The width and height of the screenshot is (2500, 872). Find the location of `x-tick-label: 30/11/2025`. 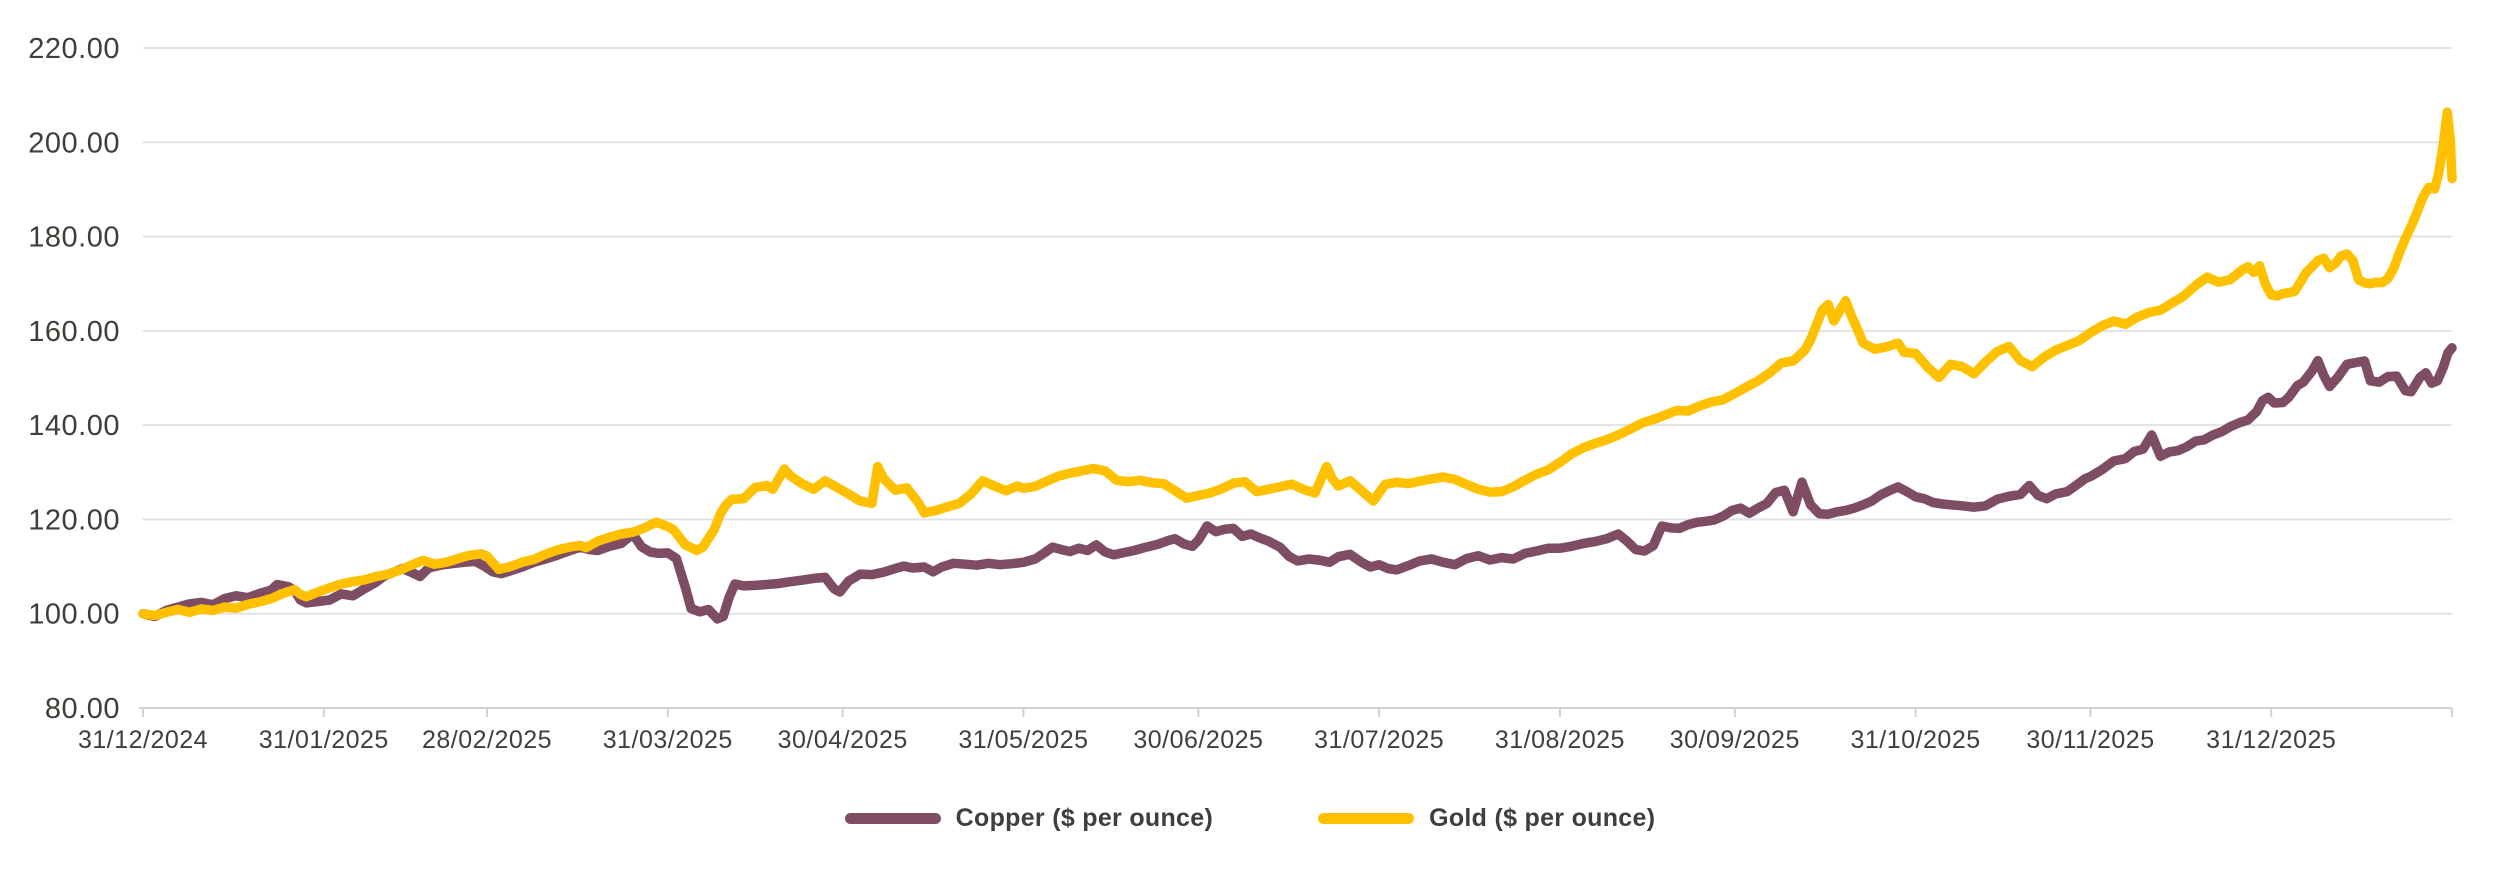

x-tick-label: 30/11/2025 is located at coordinates (2090, 740).